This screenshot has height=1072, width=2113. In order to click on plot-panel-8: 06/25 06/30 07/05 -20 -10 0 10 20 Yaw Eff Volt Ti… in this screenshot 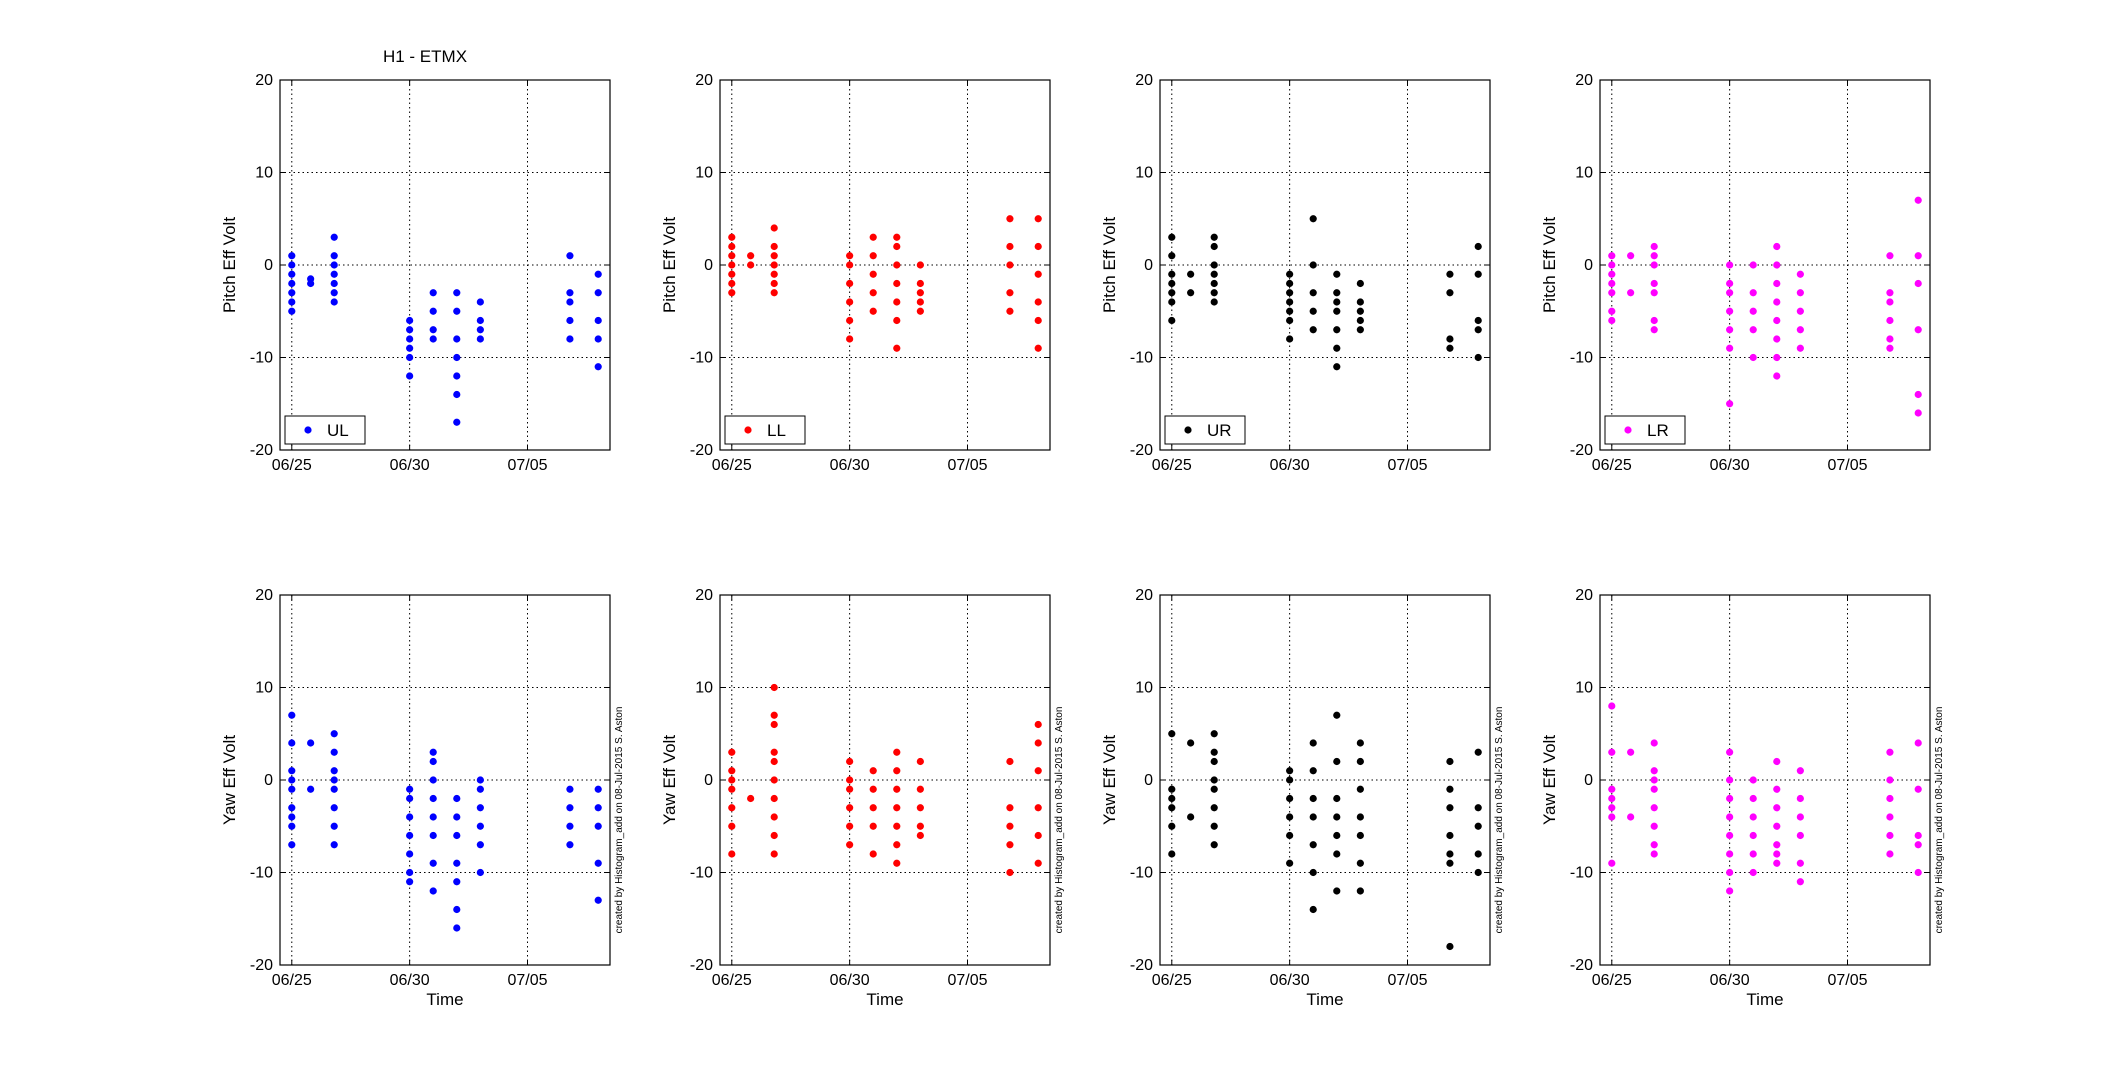, I will do `click(1742, 798)`.